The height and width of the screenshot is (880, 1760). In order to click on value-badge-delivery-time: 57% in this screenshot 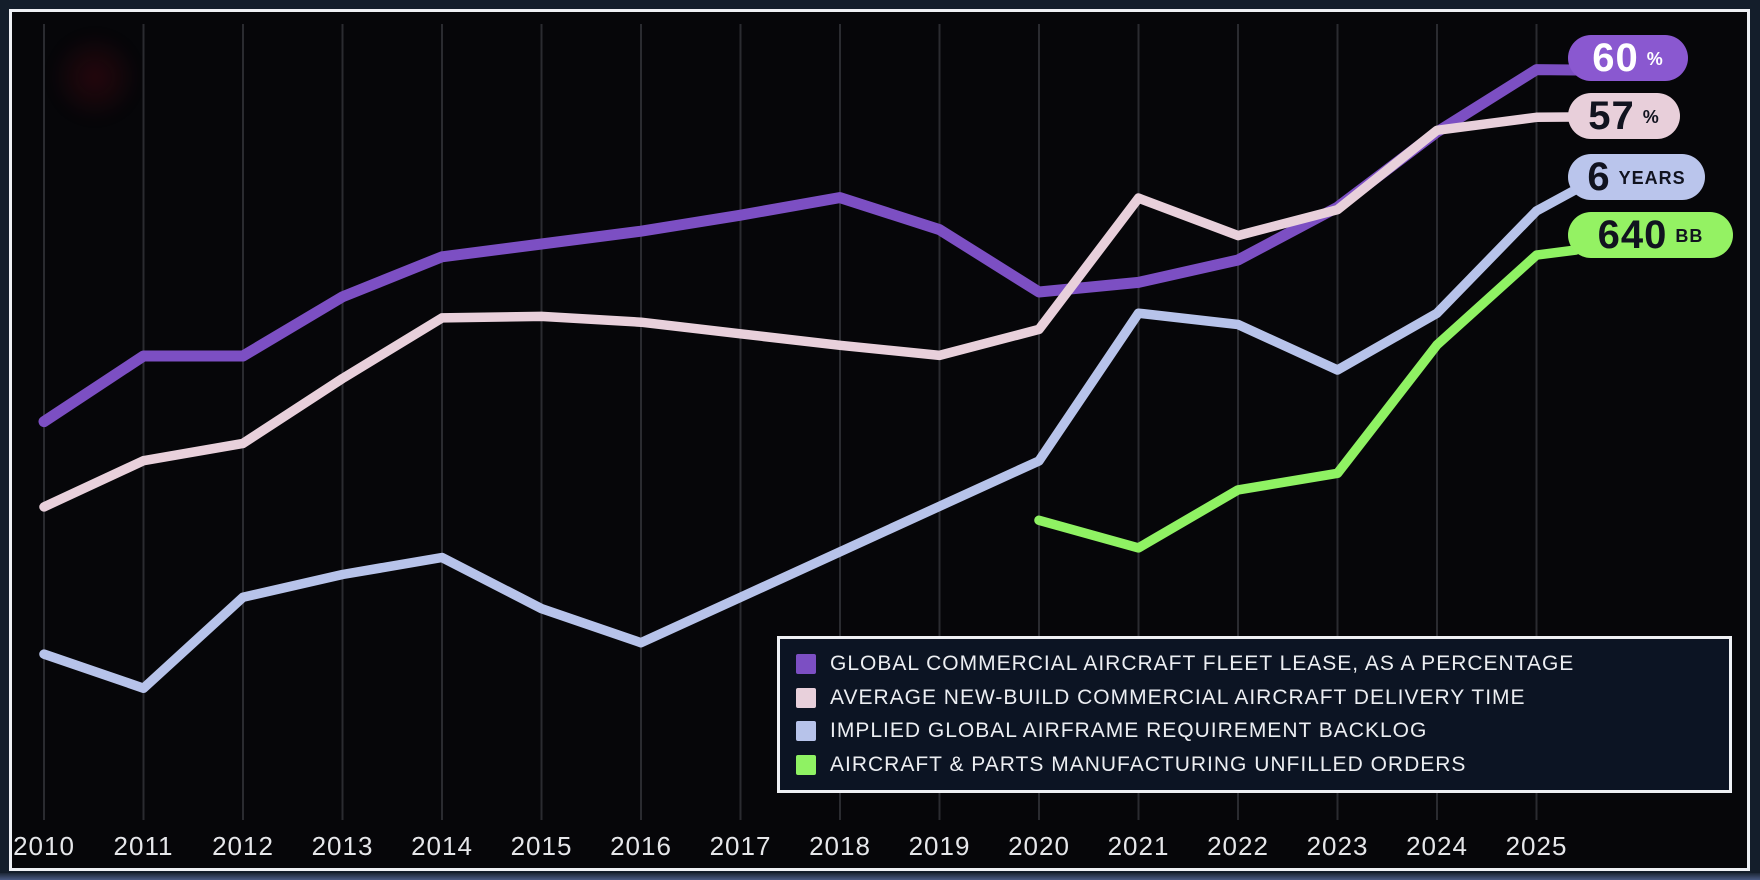, I will do `click(1624, 116)`.